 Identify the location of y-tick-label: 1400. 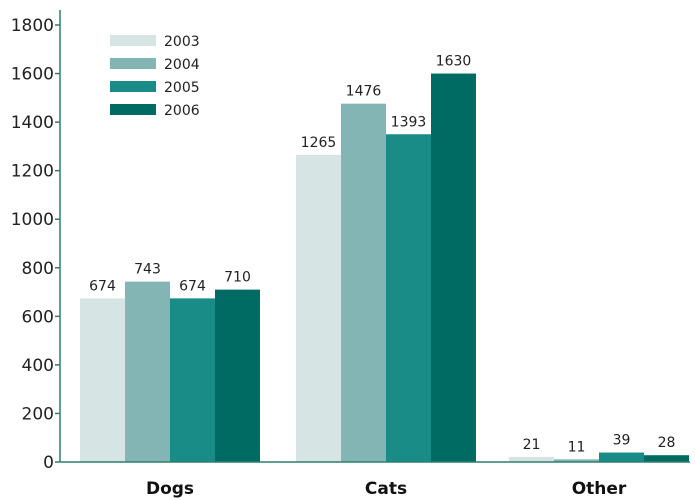
(32, 123).